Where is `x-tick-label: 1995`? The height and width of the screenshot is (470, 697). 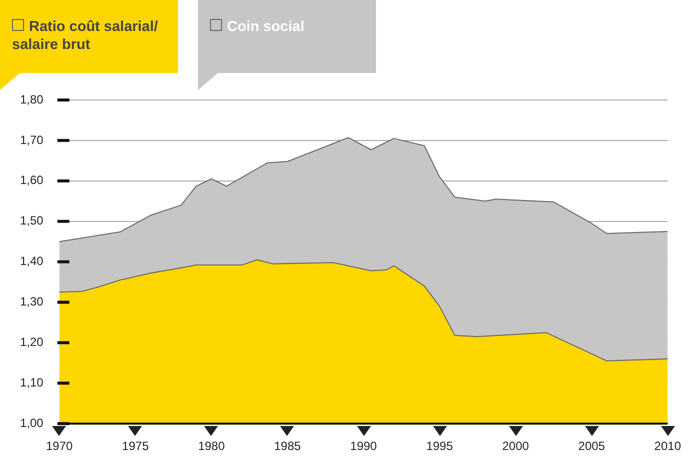 x-tick-label: 1995 is located at coordinates (440, 446).